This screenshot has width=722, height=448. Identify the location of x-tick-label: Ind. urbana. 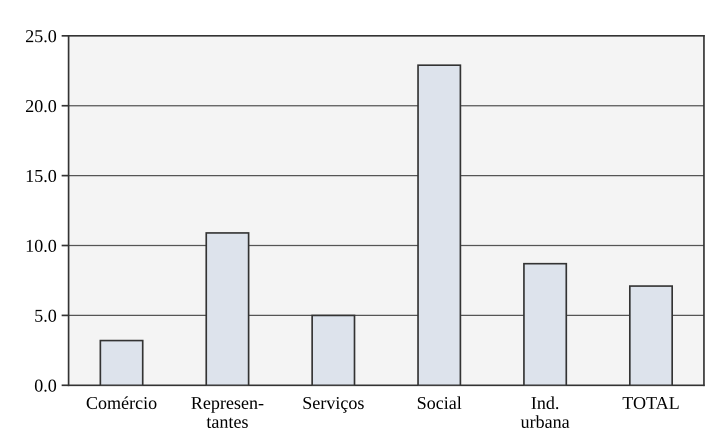
(545, 412).